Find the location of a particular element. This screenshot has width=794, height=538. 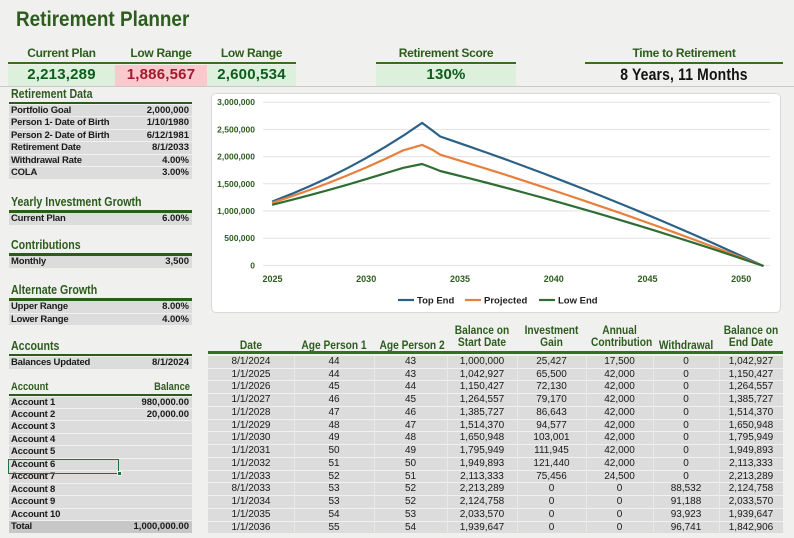

svg-text: 1,000,000 is located at coordinates (236, 211).